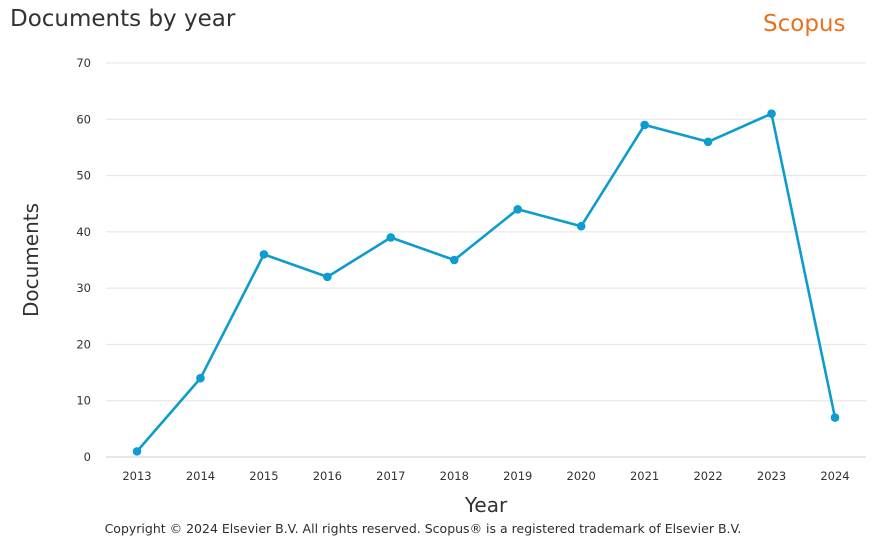  I want to click on x-tick-label-2013: 2013, so click(136, 476).